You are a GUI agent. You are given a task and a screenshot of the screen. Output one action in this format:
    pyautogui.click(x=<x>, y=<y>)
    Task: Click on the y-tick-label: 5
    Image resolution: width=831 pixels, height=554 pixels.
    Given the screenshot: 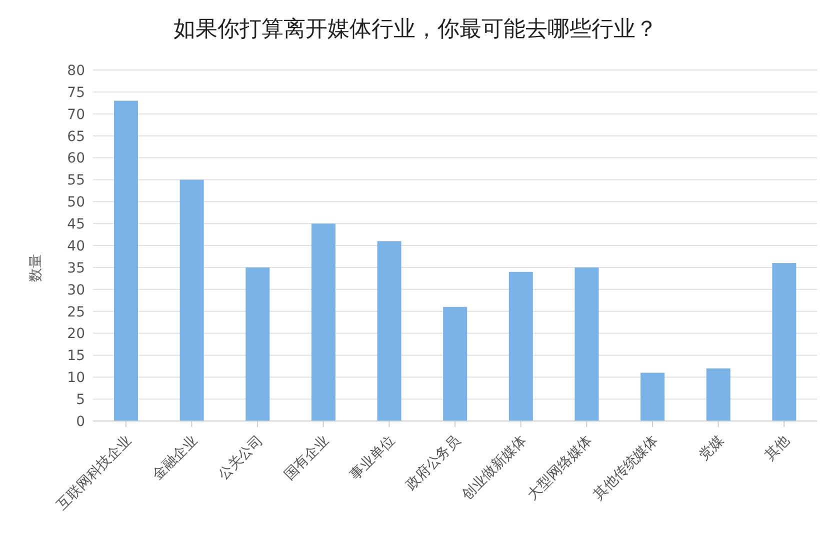 What is the action you would take?
    pyautogui.click(x=80, y=400)
    